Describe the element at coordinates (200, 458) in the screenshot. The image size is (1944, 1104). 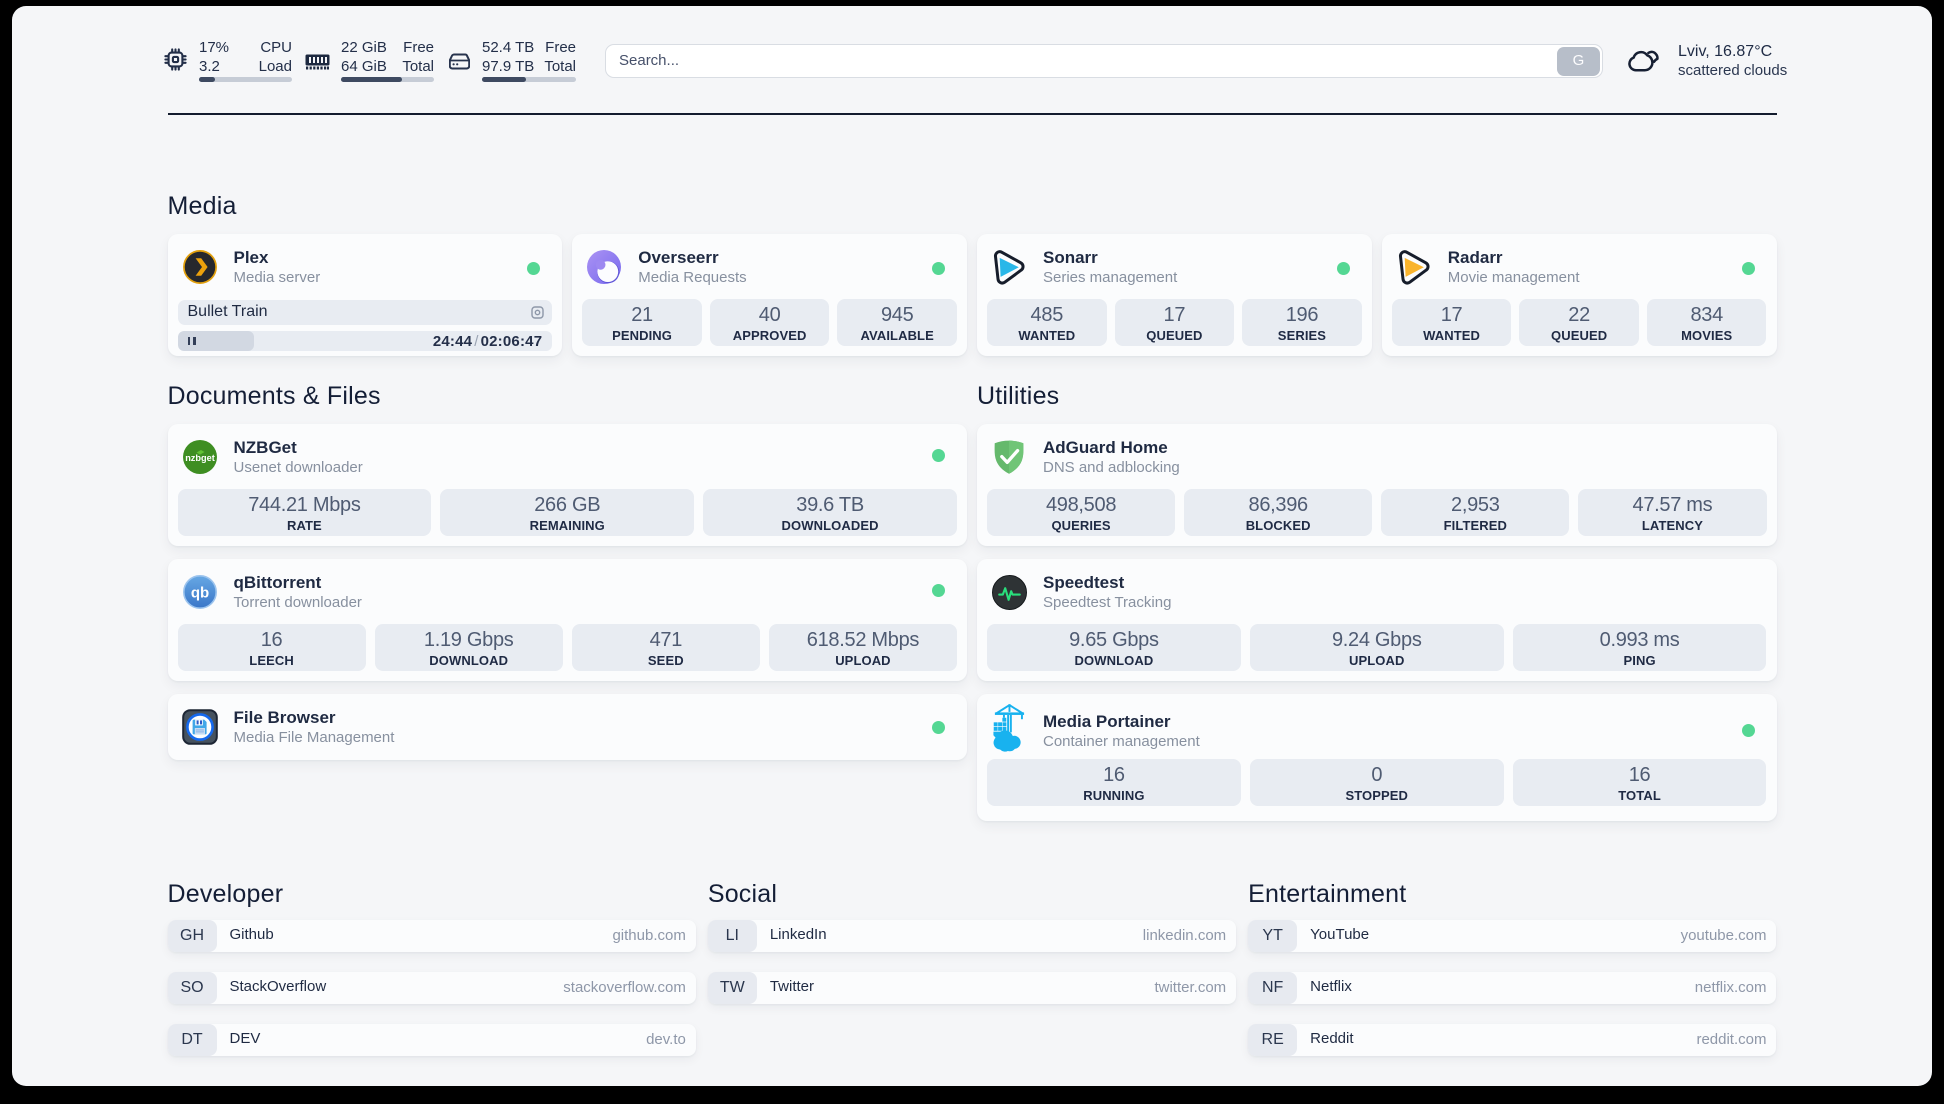
I see `svg-text: nzbget` at that location.